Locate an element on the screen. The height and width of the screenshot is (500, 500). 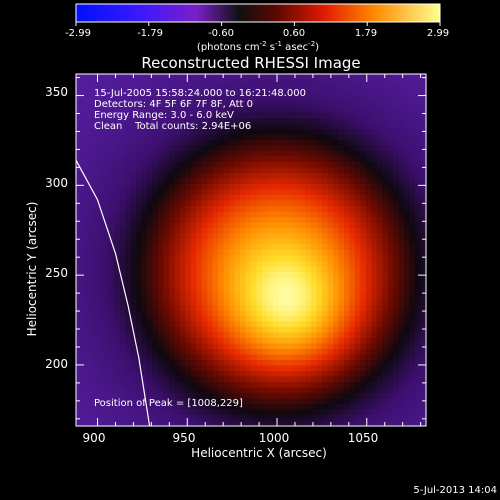
unit-part: asec is located at coordinates (295, 47).